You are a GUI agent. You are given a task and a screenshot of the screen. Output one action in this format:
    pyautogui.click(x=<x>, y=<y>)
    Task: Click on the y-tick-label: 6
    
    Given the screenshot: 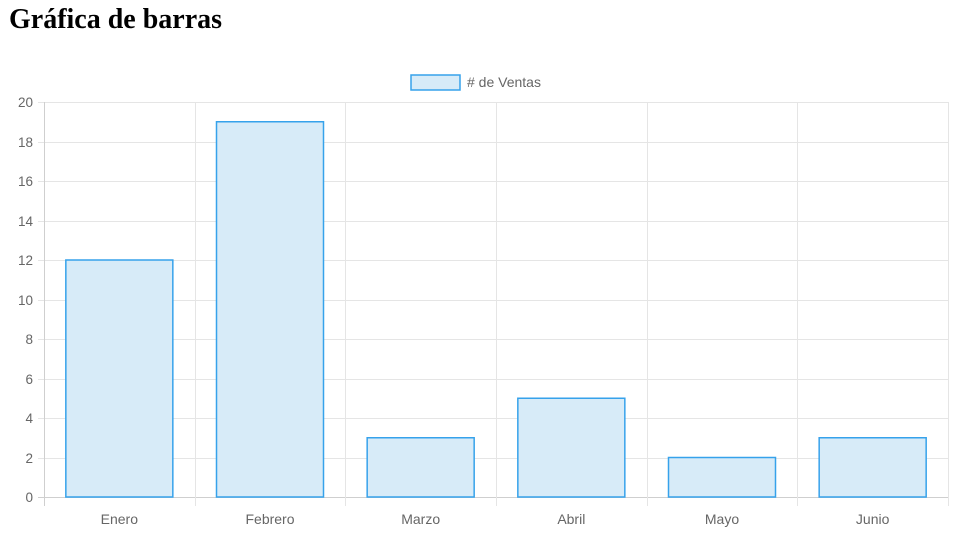 What is the action you would take?
    pyautogui.click(x=29, y=379)
    